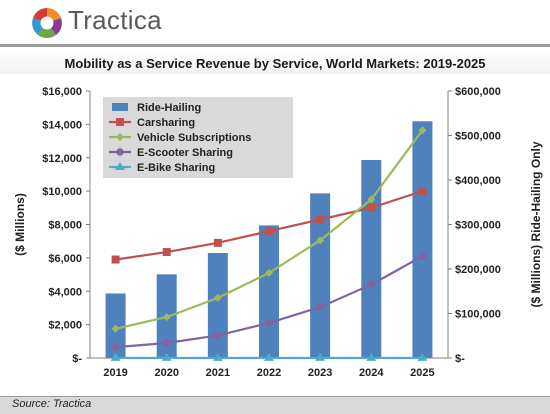 The image size is (550, 414). What do you see at coordinates (218, 373) in the screenshot?
I see `x-tick-label: 2021` at bounding box center [218, 373].